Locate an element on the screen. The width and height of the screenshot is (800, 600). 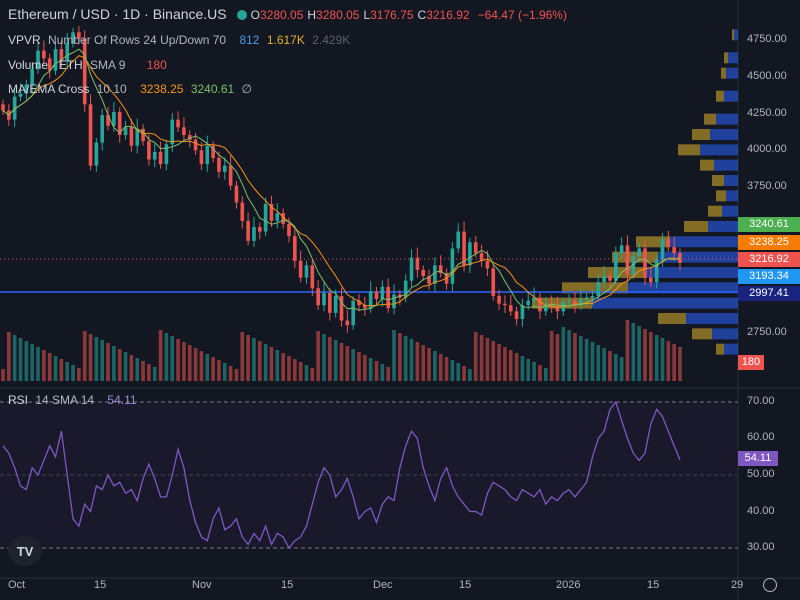
ohlc-value-l: 3176.75 is located at coordinates (392, 15).